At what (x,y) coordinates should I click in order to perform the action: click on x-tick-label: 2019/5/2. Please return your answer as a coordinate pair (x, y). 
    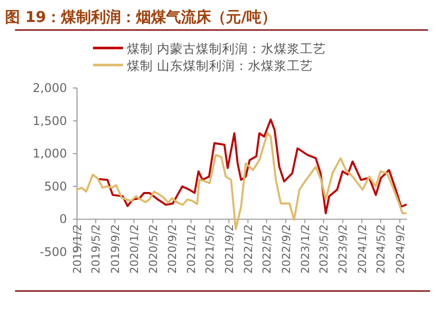
    Looking at the image, I should click on (96, 249).